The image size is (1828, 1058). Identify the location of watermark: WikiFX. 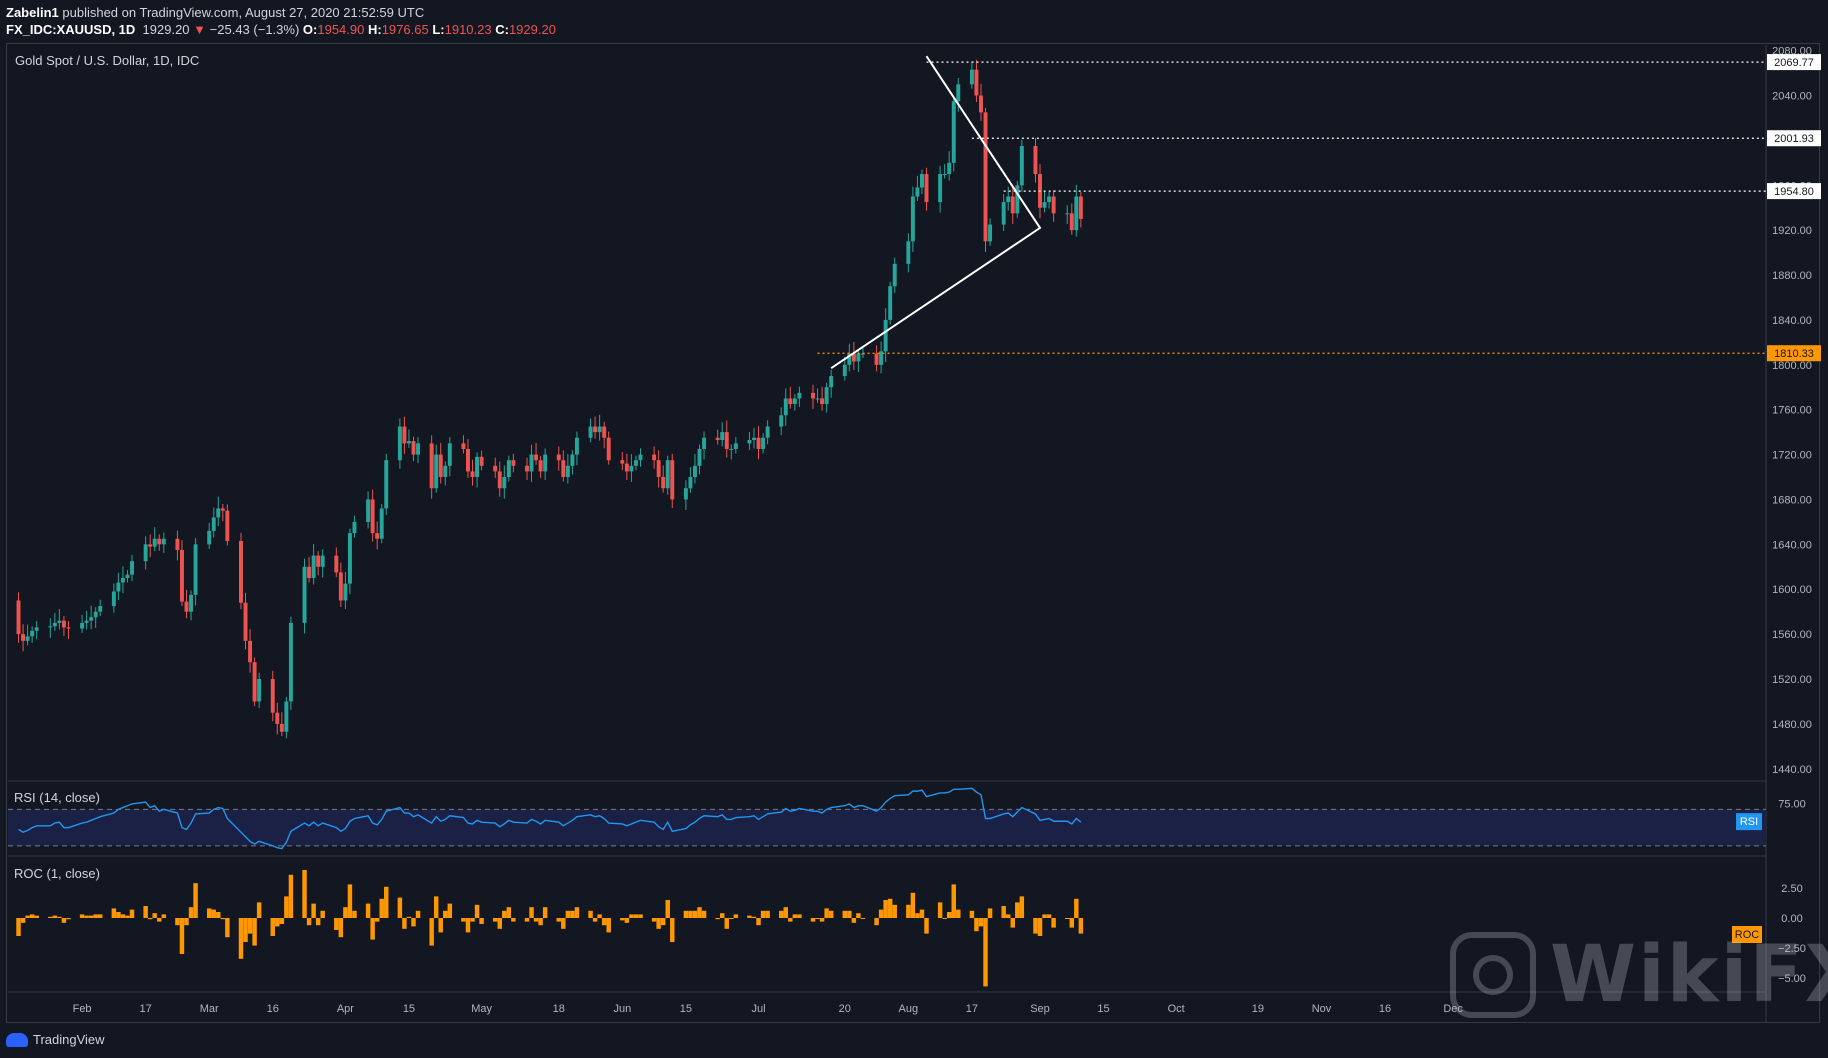
(1639, 975).